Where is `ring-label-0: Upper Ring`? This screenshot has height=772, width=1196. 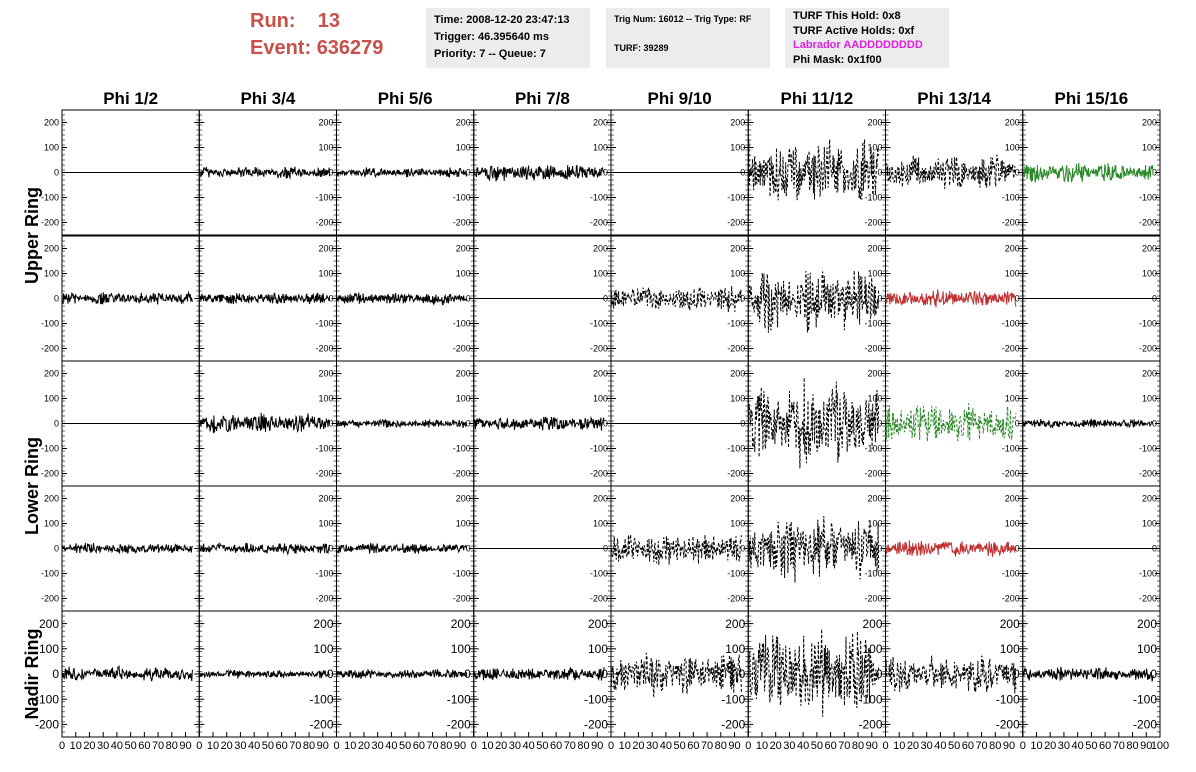 ring-label-0: Upper Ring is located at coordinates (32, 235).